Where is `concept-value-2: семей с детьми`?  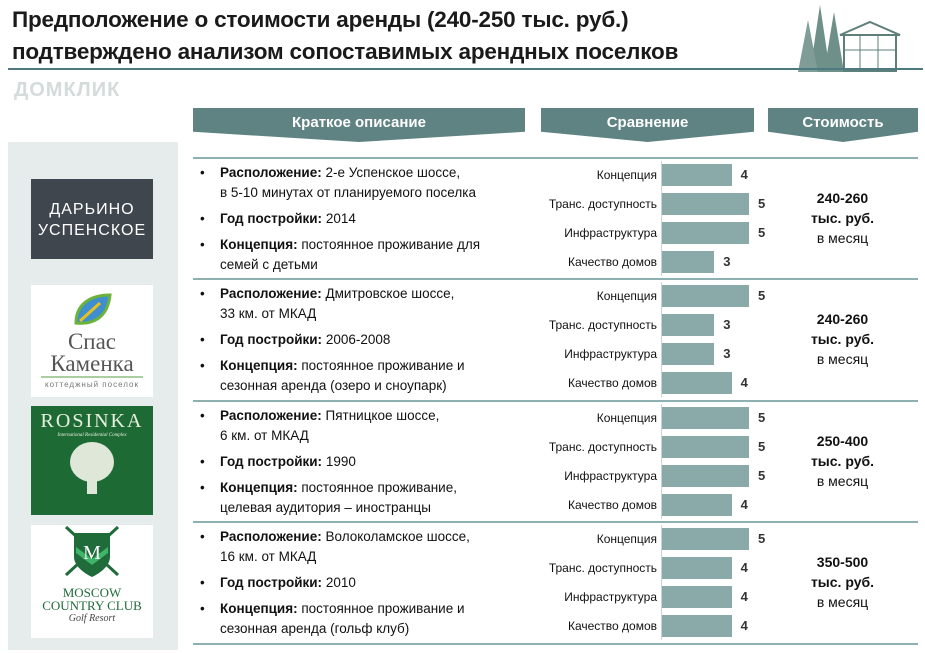
concept-value-2: семей с детьми is located at coordinates (269, 264).